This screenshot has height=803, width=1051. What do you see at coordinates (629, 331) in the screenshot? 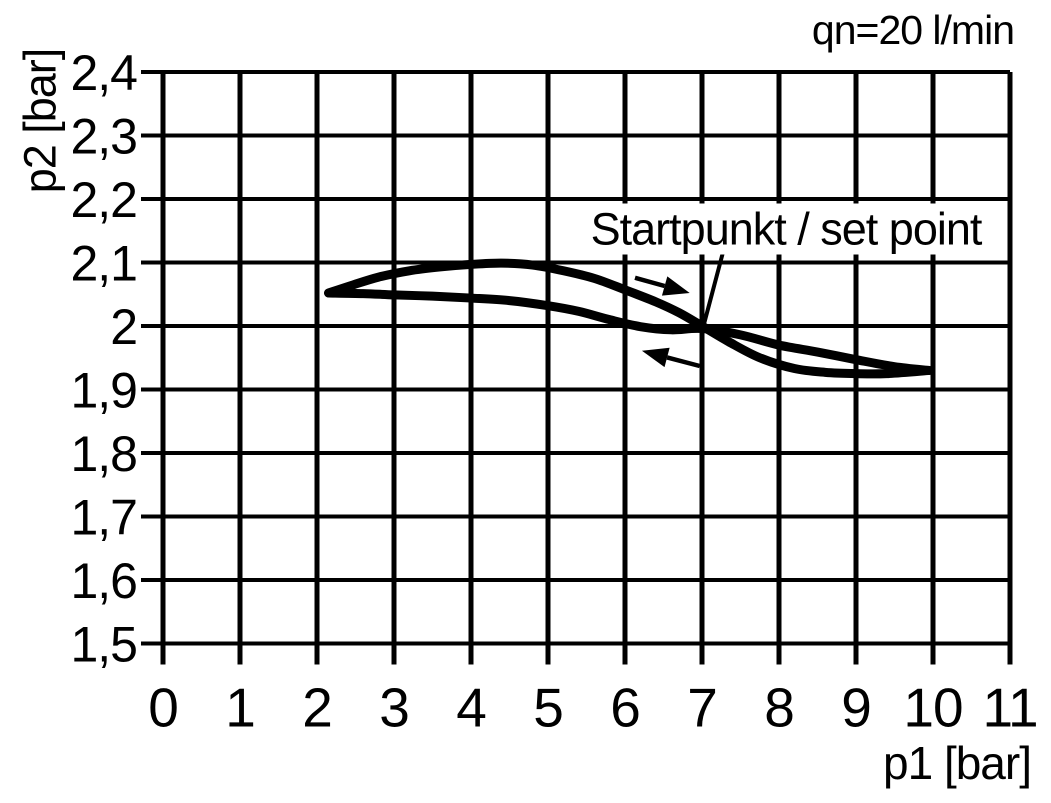
I see `curve-lower-branch` at bounding box center [629, 331].